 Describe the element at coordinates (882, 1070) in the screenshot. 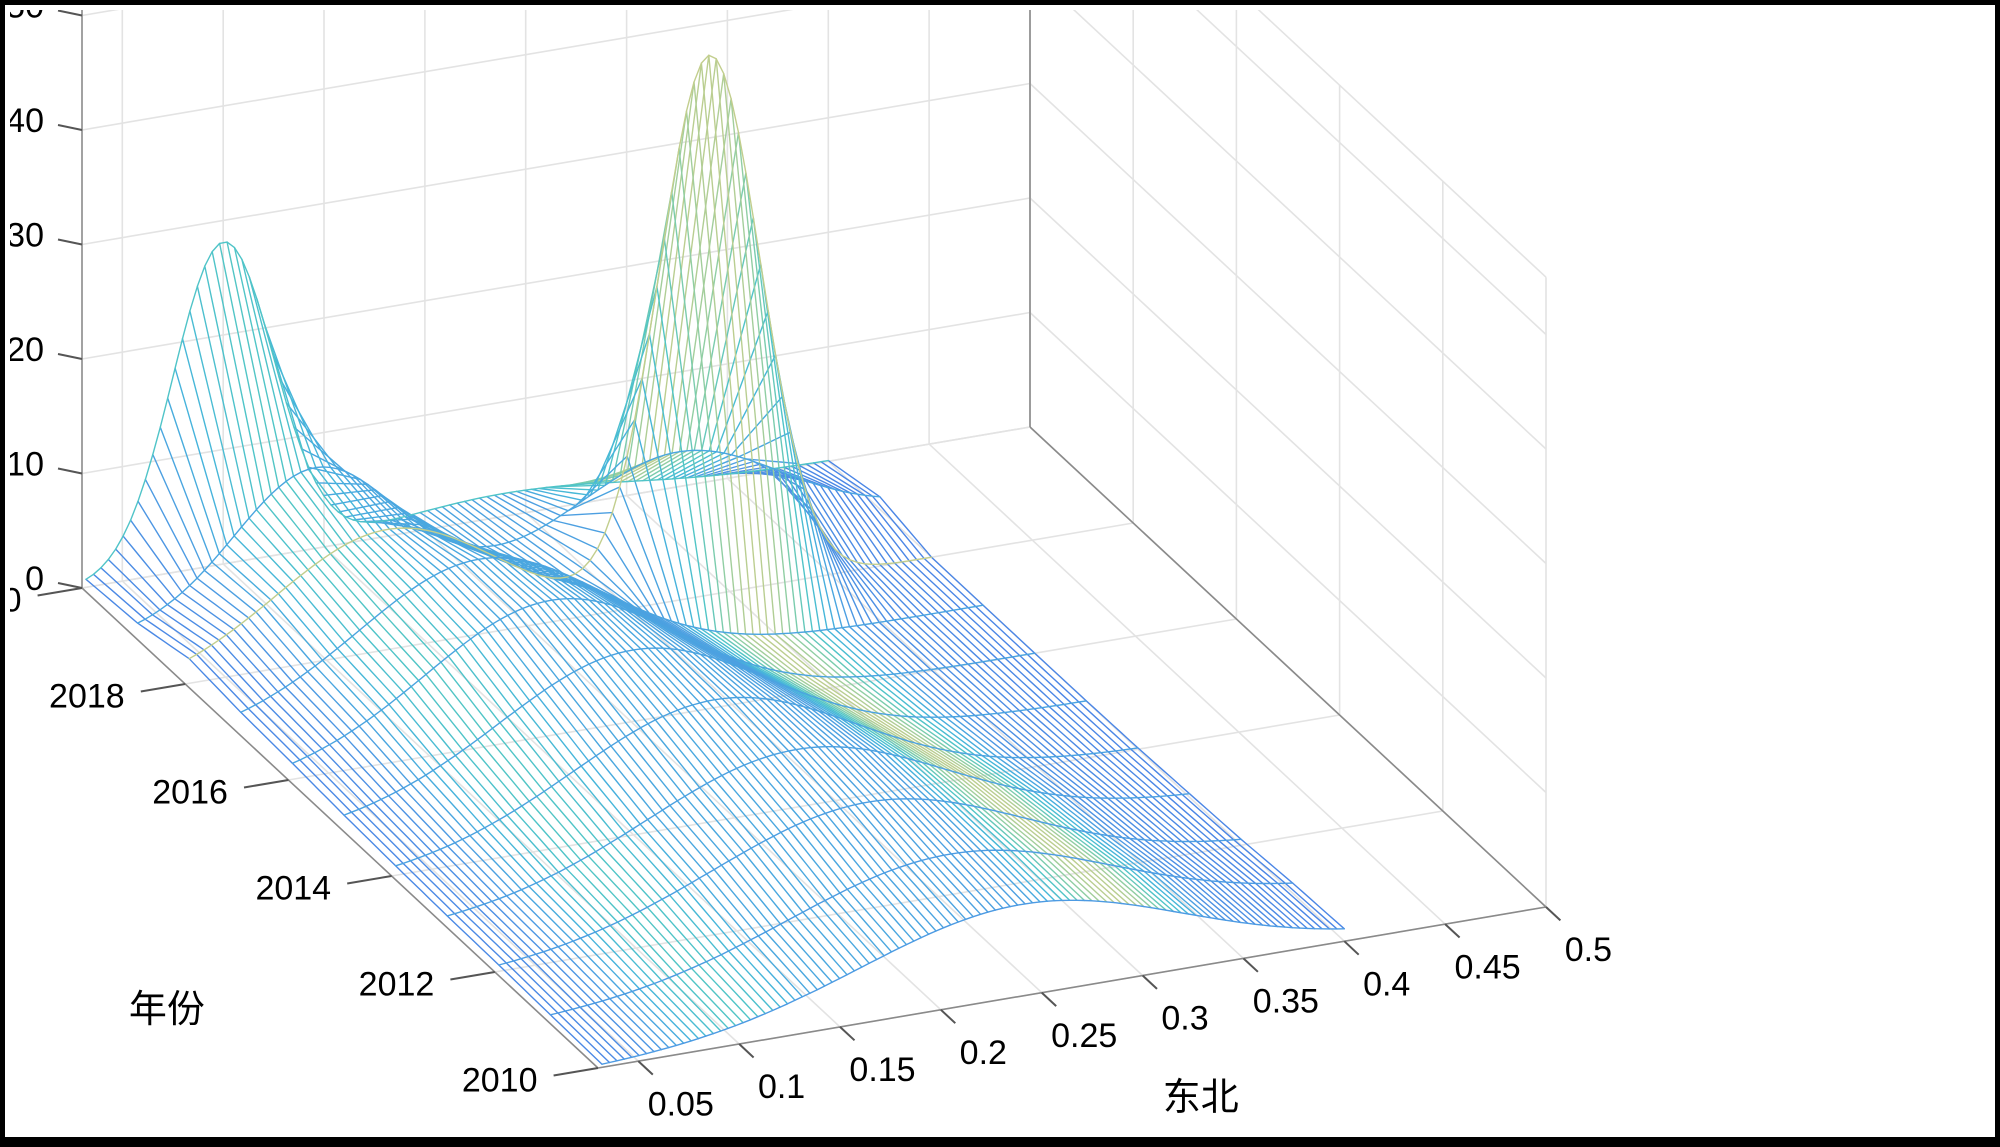

I see `x-tick-label: 0.15` at that location.